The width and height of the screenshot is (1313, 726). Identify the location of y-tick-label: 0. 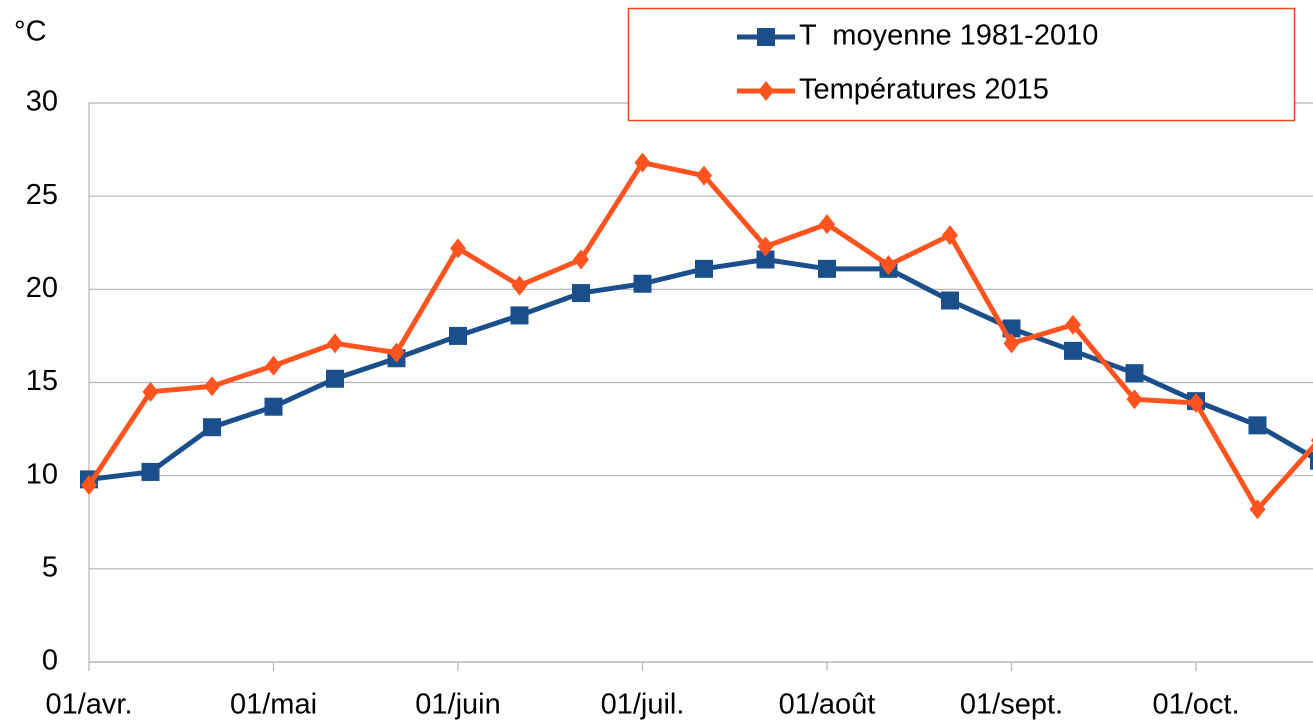
(50, 661).